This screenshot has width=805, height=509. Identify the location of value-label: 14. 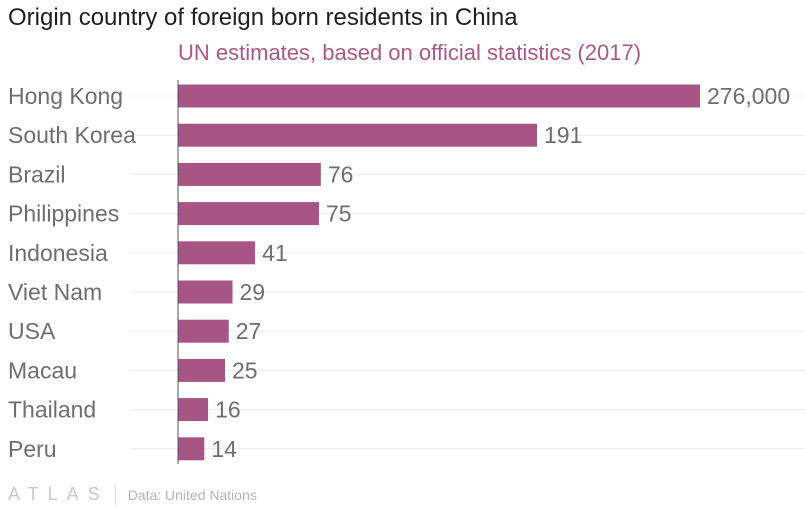
(224, 449).